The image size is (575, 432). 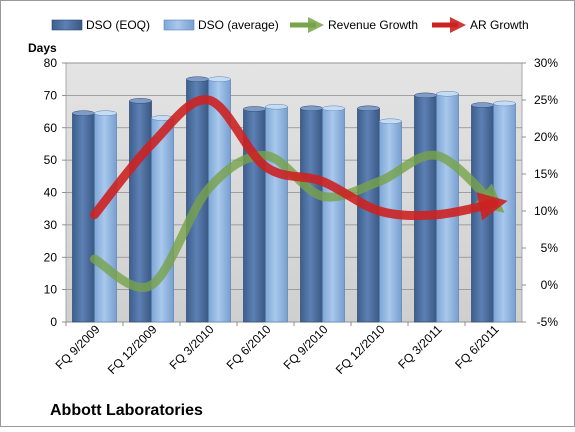 I want to click on y2-tick-label: 20%, so click(x=546, y=137).